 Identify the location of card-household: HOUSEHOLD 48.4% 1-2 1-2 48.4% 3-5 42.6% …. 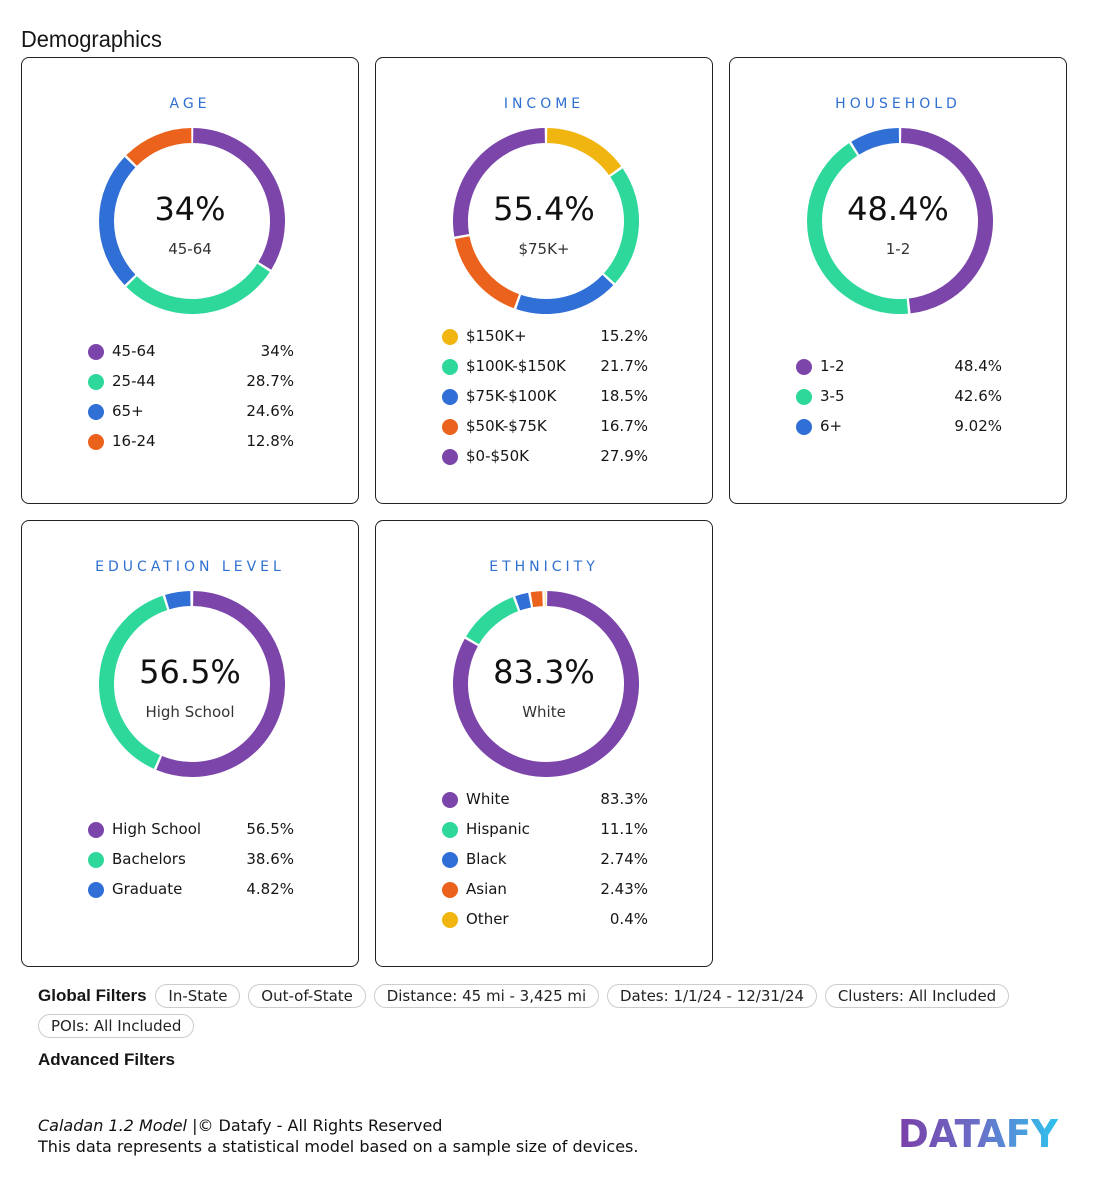
(898, 280).